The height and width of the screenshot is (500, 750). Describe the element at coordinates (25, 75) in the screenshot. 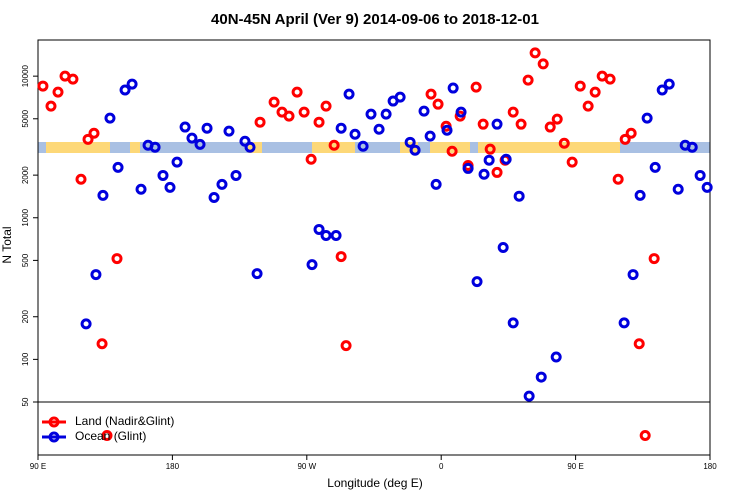

I see `y-tick-label: 10000` at that location.